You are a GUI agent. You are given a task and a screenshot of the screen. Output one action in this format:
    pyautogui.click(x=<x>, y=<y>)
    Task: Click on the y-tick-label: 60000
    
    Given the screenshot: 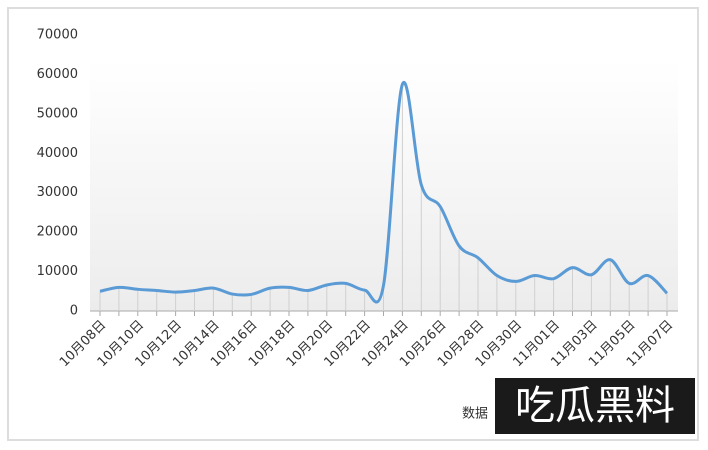 What is the action you would take?
    pyautogui.click(x=57, y=74)
    